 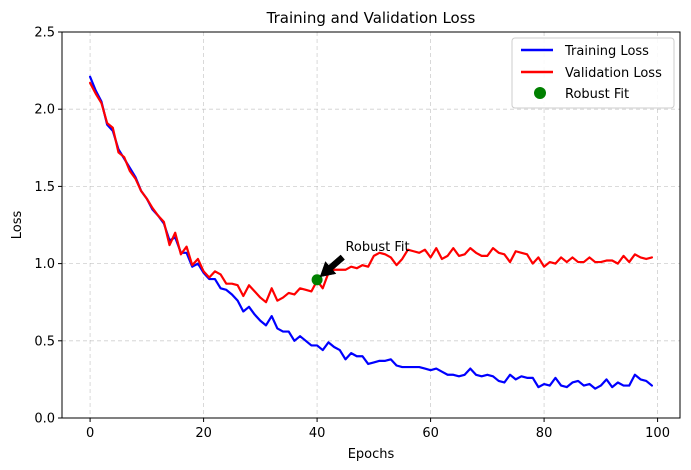 What do you see at coordinates (44, 110) in the screenshot?
I see `y-tick-label: 2.0` at bounding box center [44, 110].